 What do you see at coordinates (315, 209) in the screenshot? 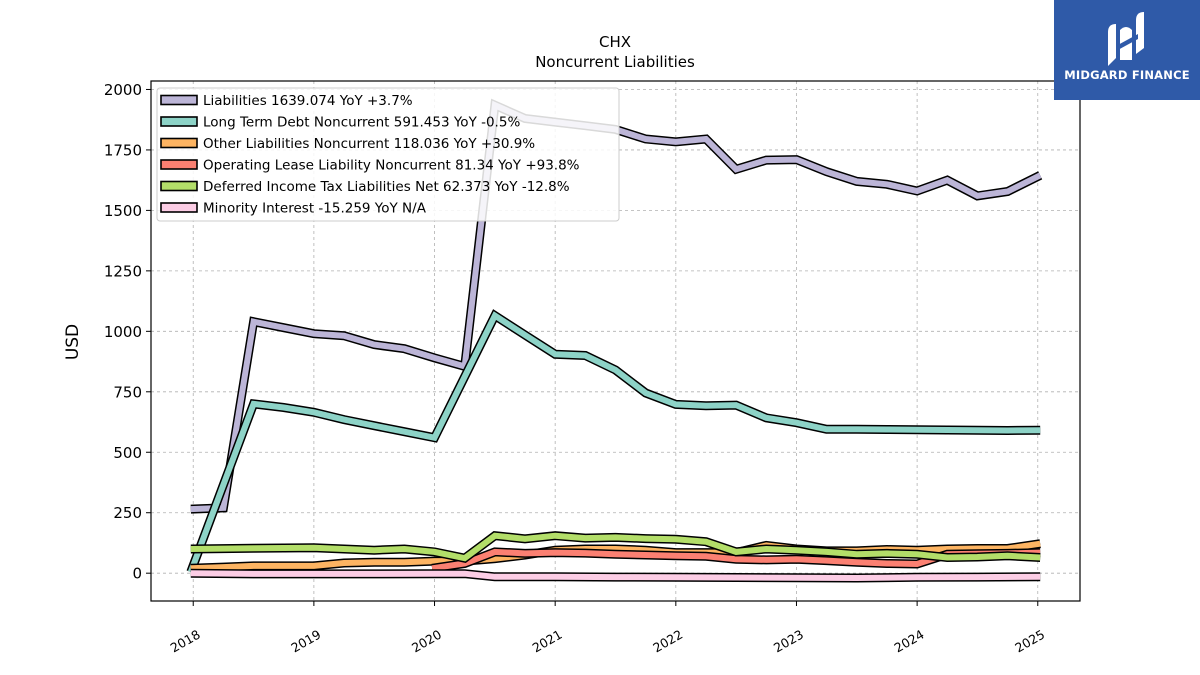
I see `legend-label: Minority Interest -15.259 YoY N/A` at bounding box center [315, 209].